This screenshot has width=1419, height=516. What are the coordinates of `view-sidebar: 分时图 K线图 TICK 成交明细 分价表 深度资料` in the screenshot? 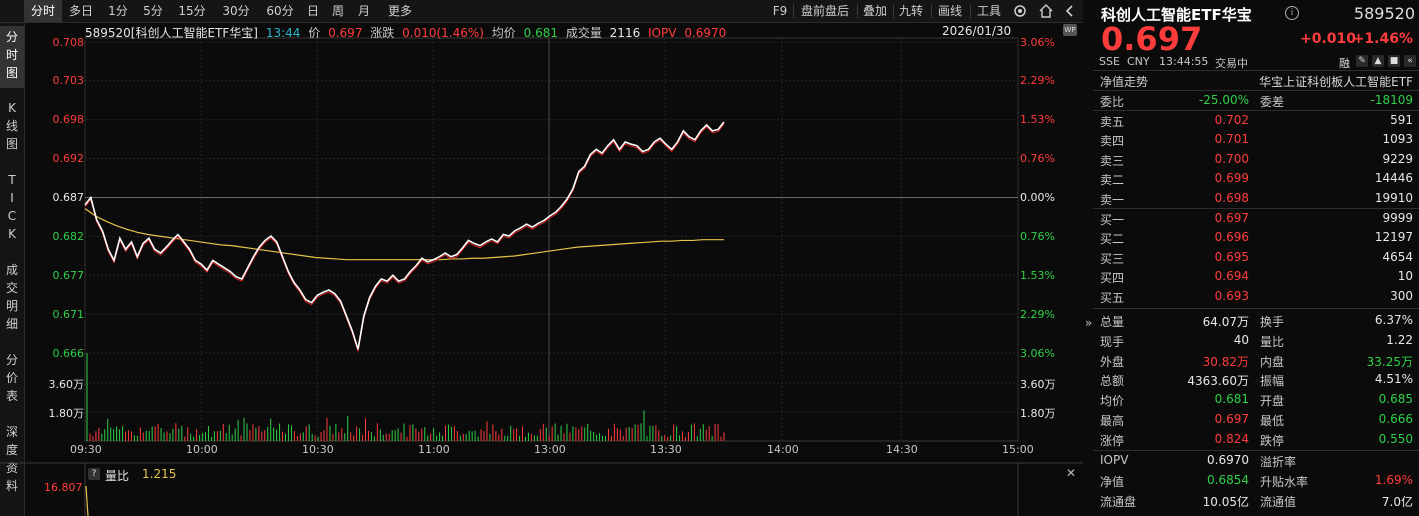 It's located at (12, 269).